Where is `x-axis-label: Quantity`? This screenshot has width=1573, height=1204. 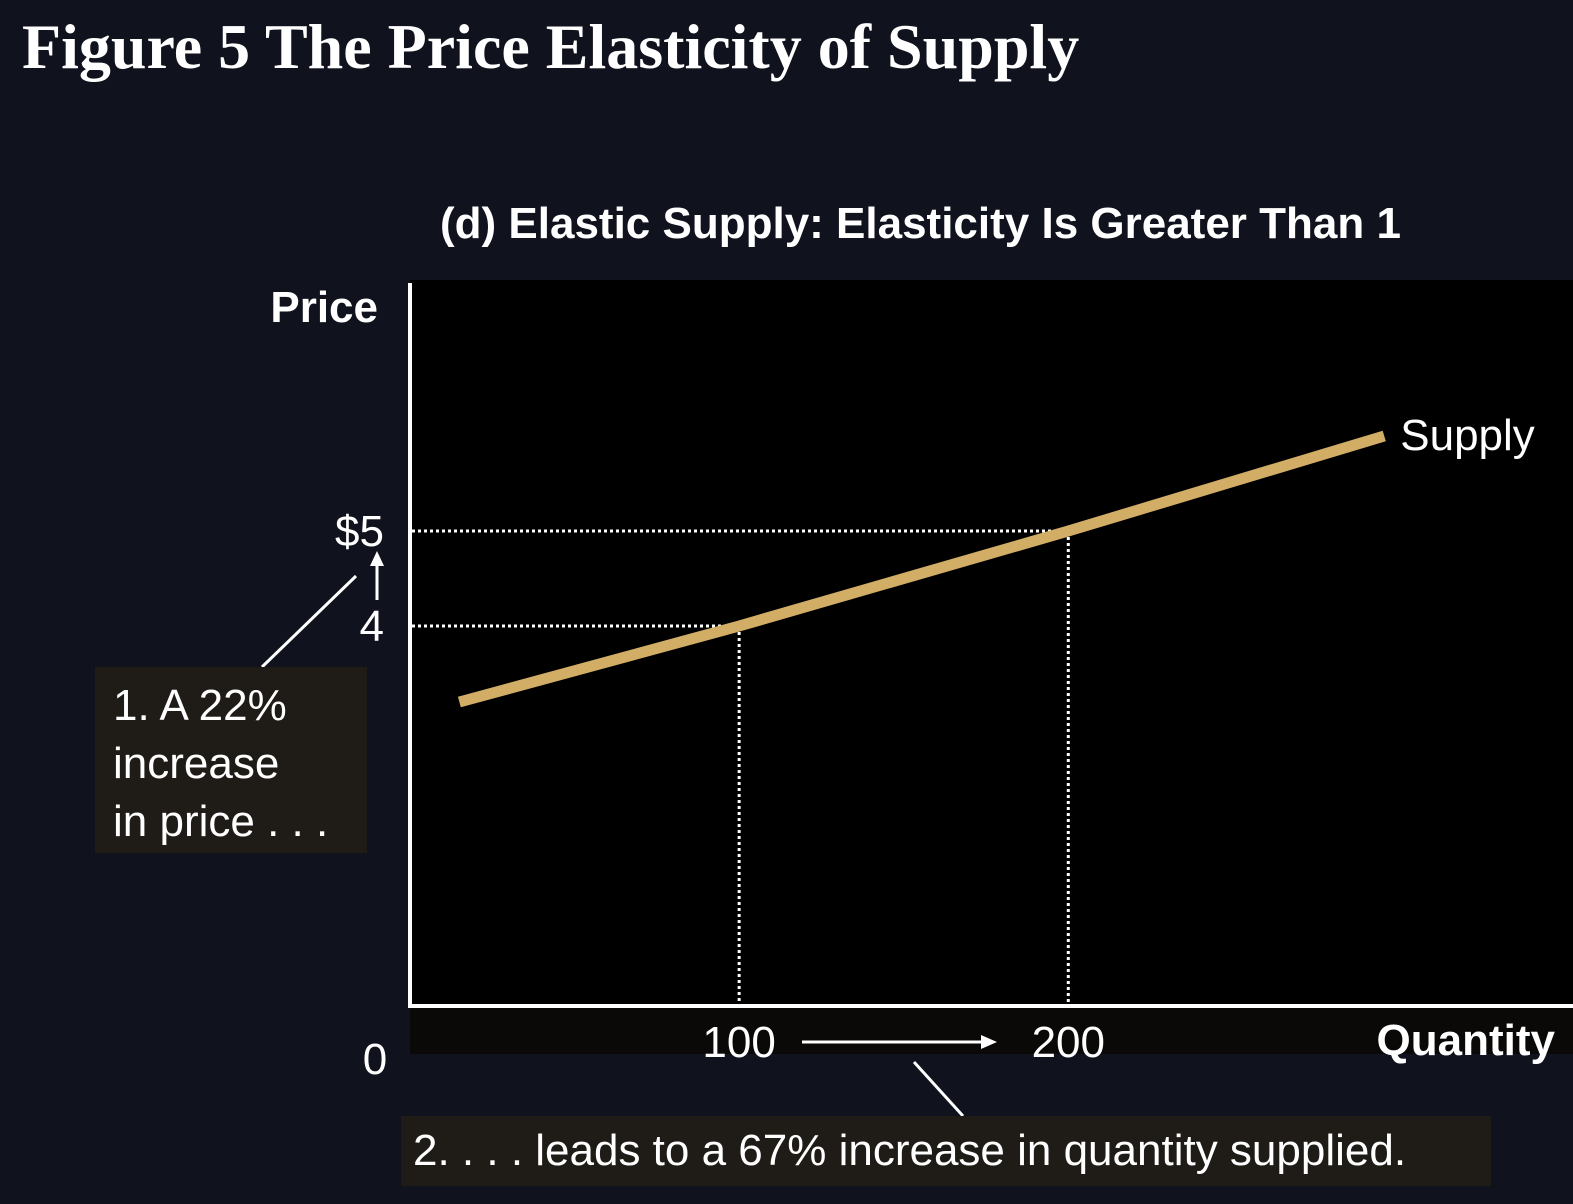 x-axis-label: Quantity is located at coordinates (1466, 1040).